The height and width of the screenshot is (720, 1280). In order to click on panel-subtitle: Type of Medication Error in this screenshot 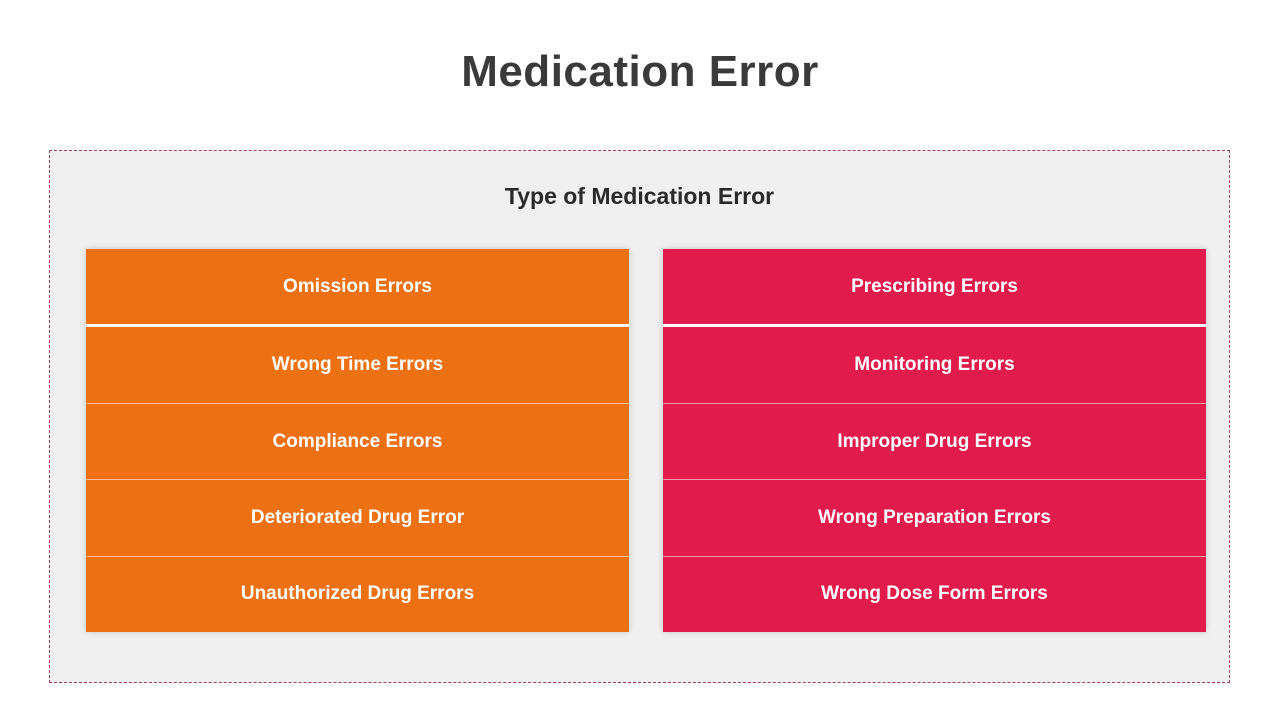, I will do `click(639, 196)`.